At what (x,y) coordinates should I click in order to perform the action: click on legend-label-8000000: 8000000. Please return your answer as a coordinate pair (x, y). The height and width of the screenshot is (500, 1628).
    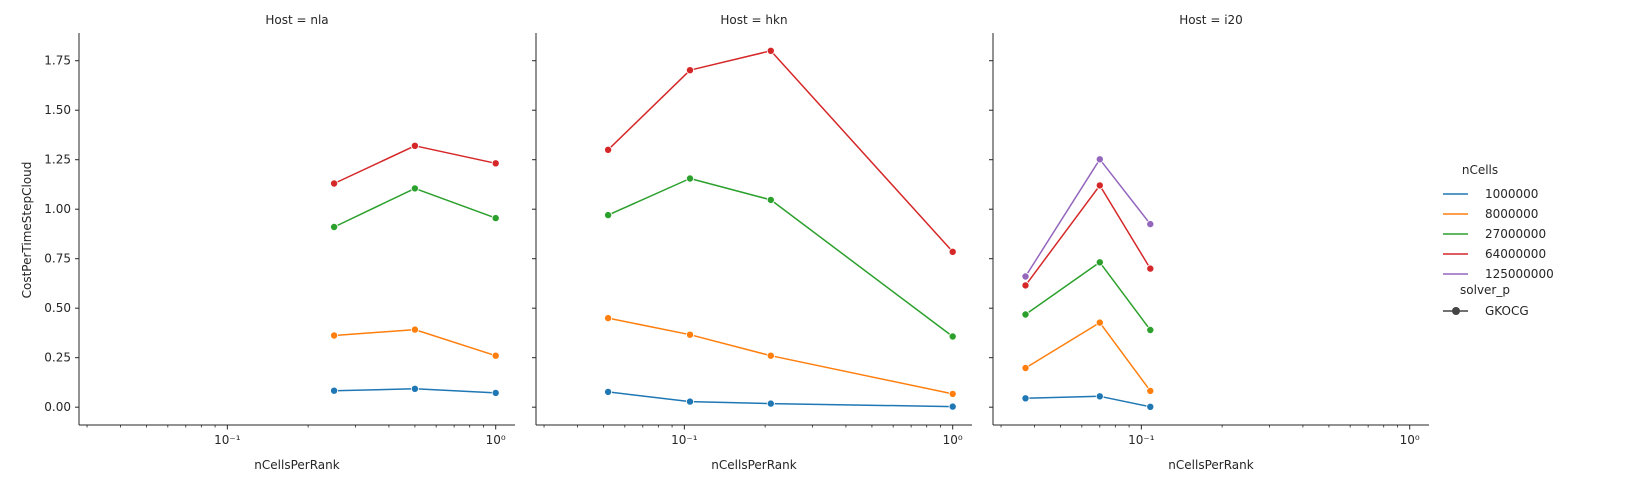
    Looking at the image, I should click on (1511, 214).